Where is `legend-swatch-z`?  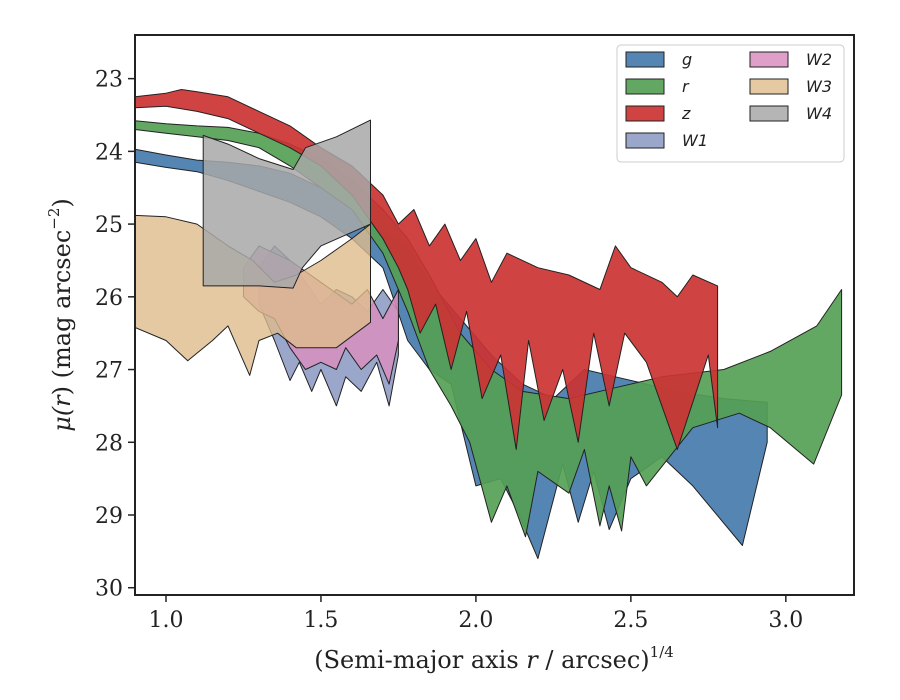 legend-swatch-z is located at coordinates (645, 113).